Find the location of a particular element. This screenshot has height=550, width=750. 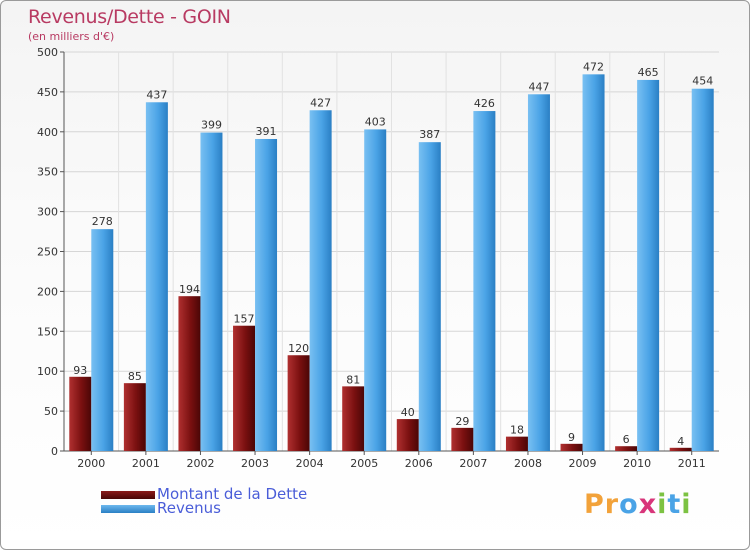

bar-debt-2008 is located at coordinates (516, 443).